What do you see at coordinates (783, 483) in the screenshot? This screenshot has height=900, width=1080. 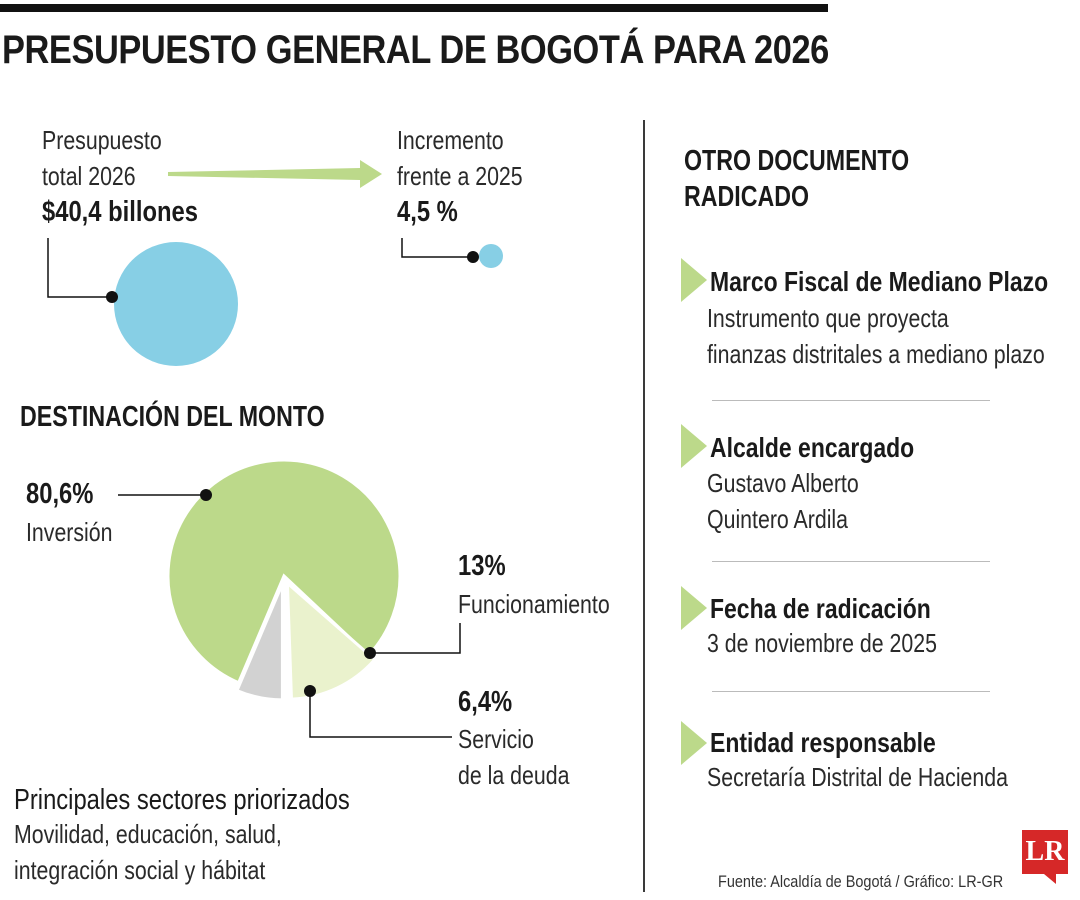 I see `doc-item-line1: Gustavo Alberto` at bounding box center [783, 483].